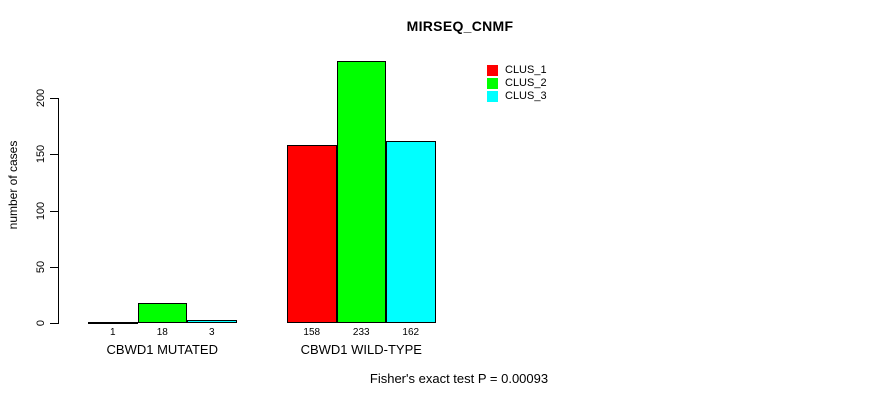 The image size is (890, 400). What do you see at coordinates (41, 211) in the screenshot?
I see `y-axis-tick-label: 100` at bounding box center [41, 211].